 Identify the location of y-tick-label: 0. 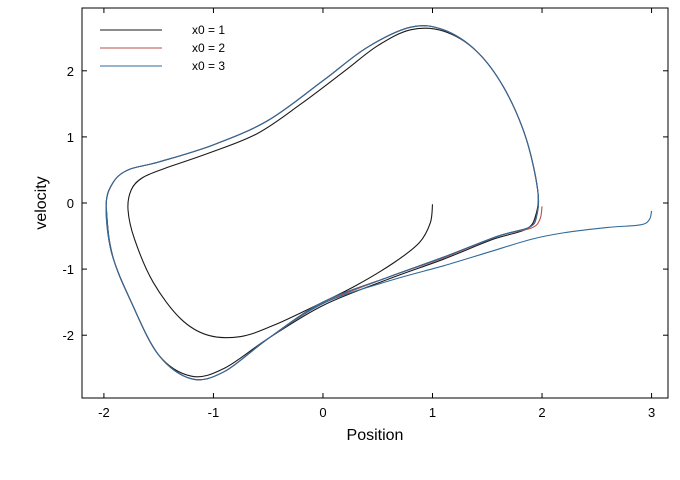
(70, 203).